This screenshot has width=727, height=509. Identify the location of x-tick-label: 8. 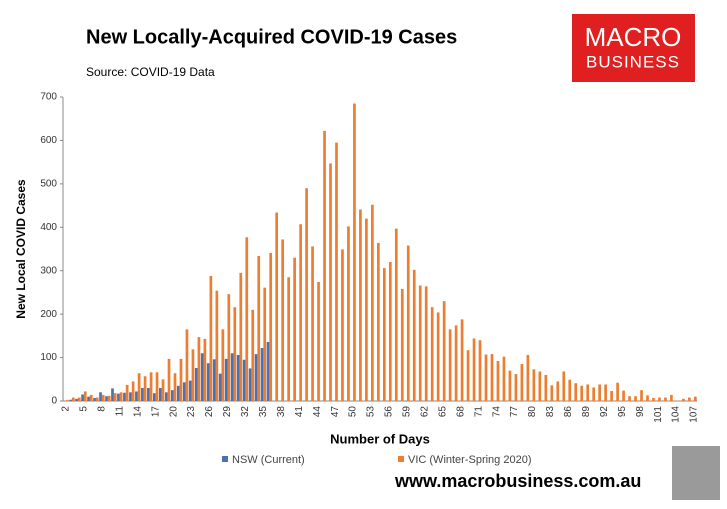
(102, 409).